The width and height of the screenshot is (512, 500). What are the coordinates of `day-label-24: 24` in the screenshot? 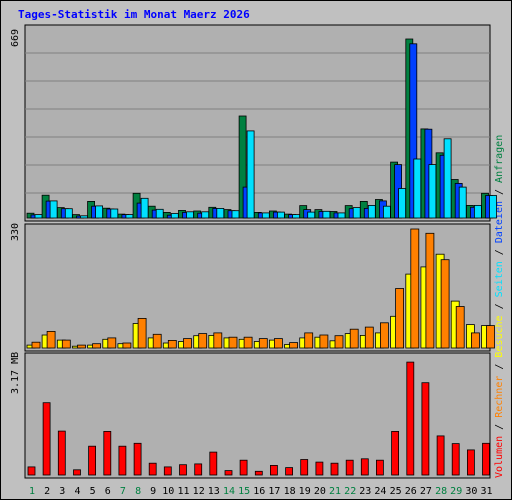 It's located at (380, 491).